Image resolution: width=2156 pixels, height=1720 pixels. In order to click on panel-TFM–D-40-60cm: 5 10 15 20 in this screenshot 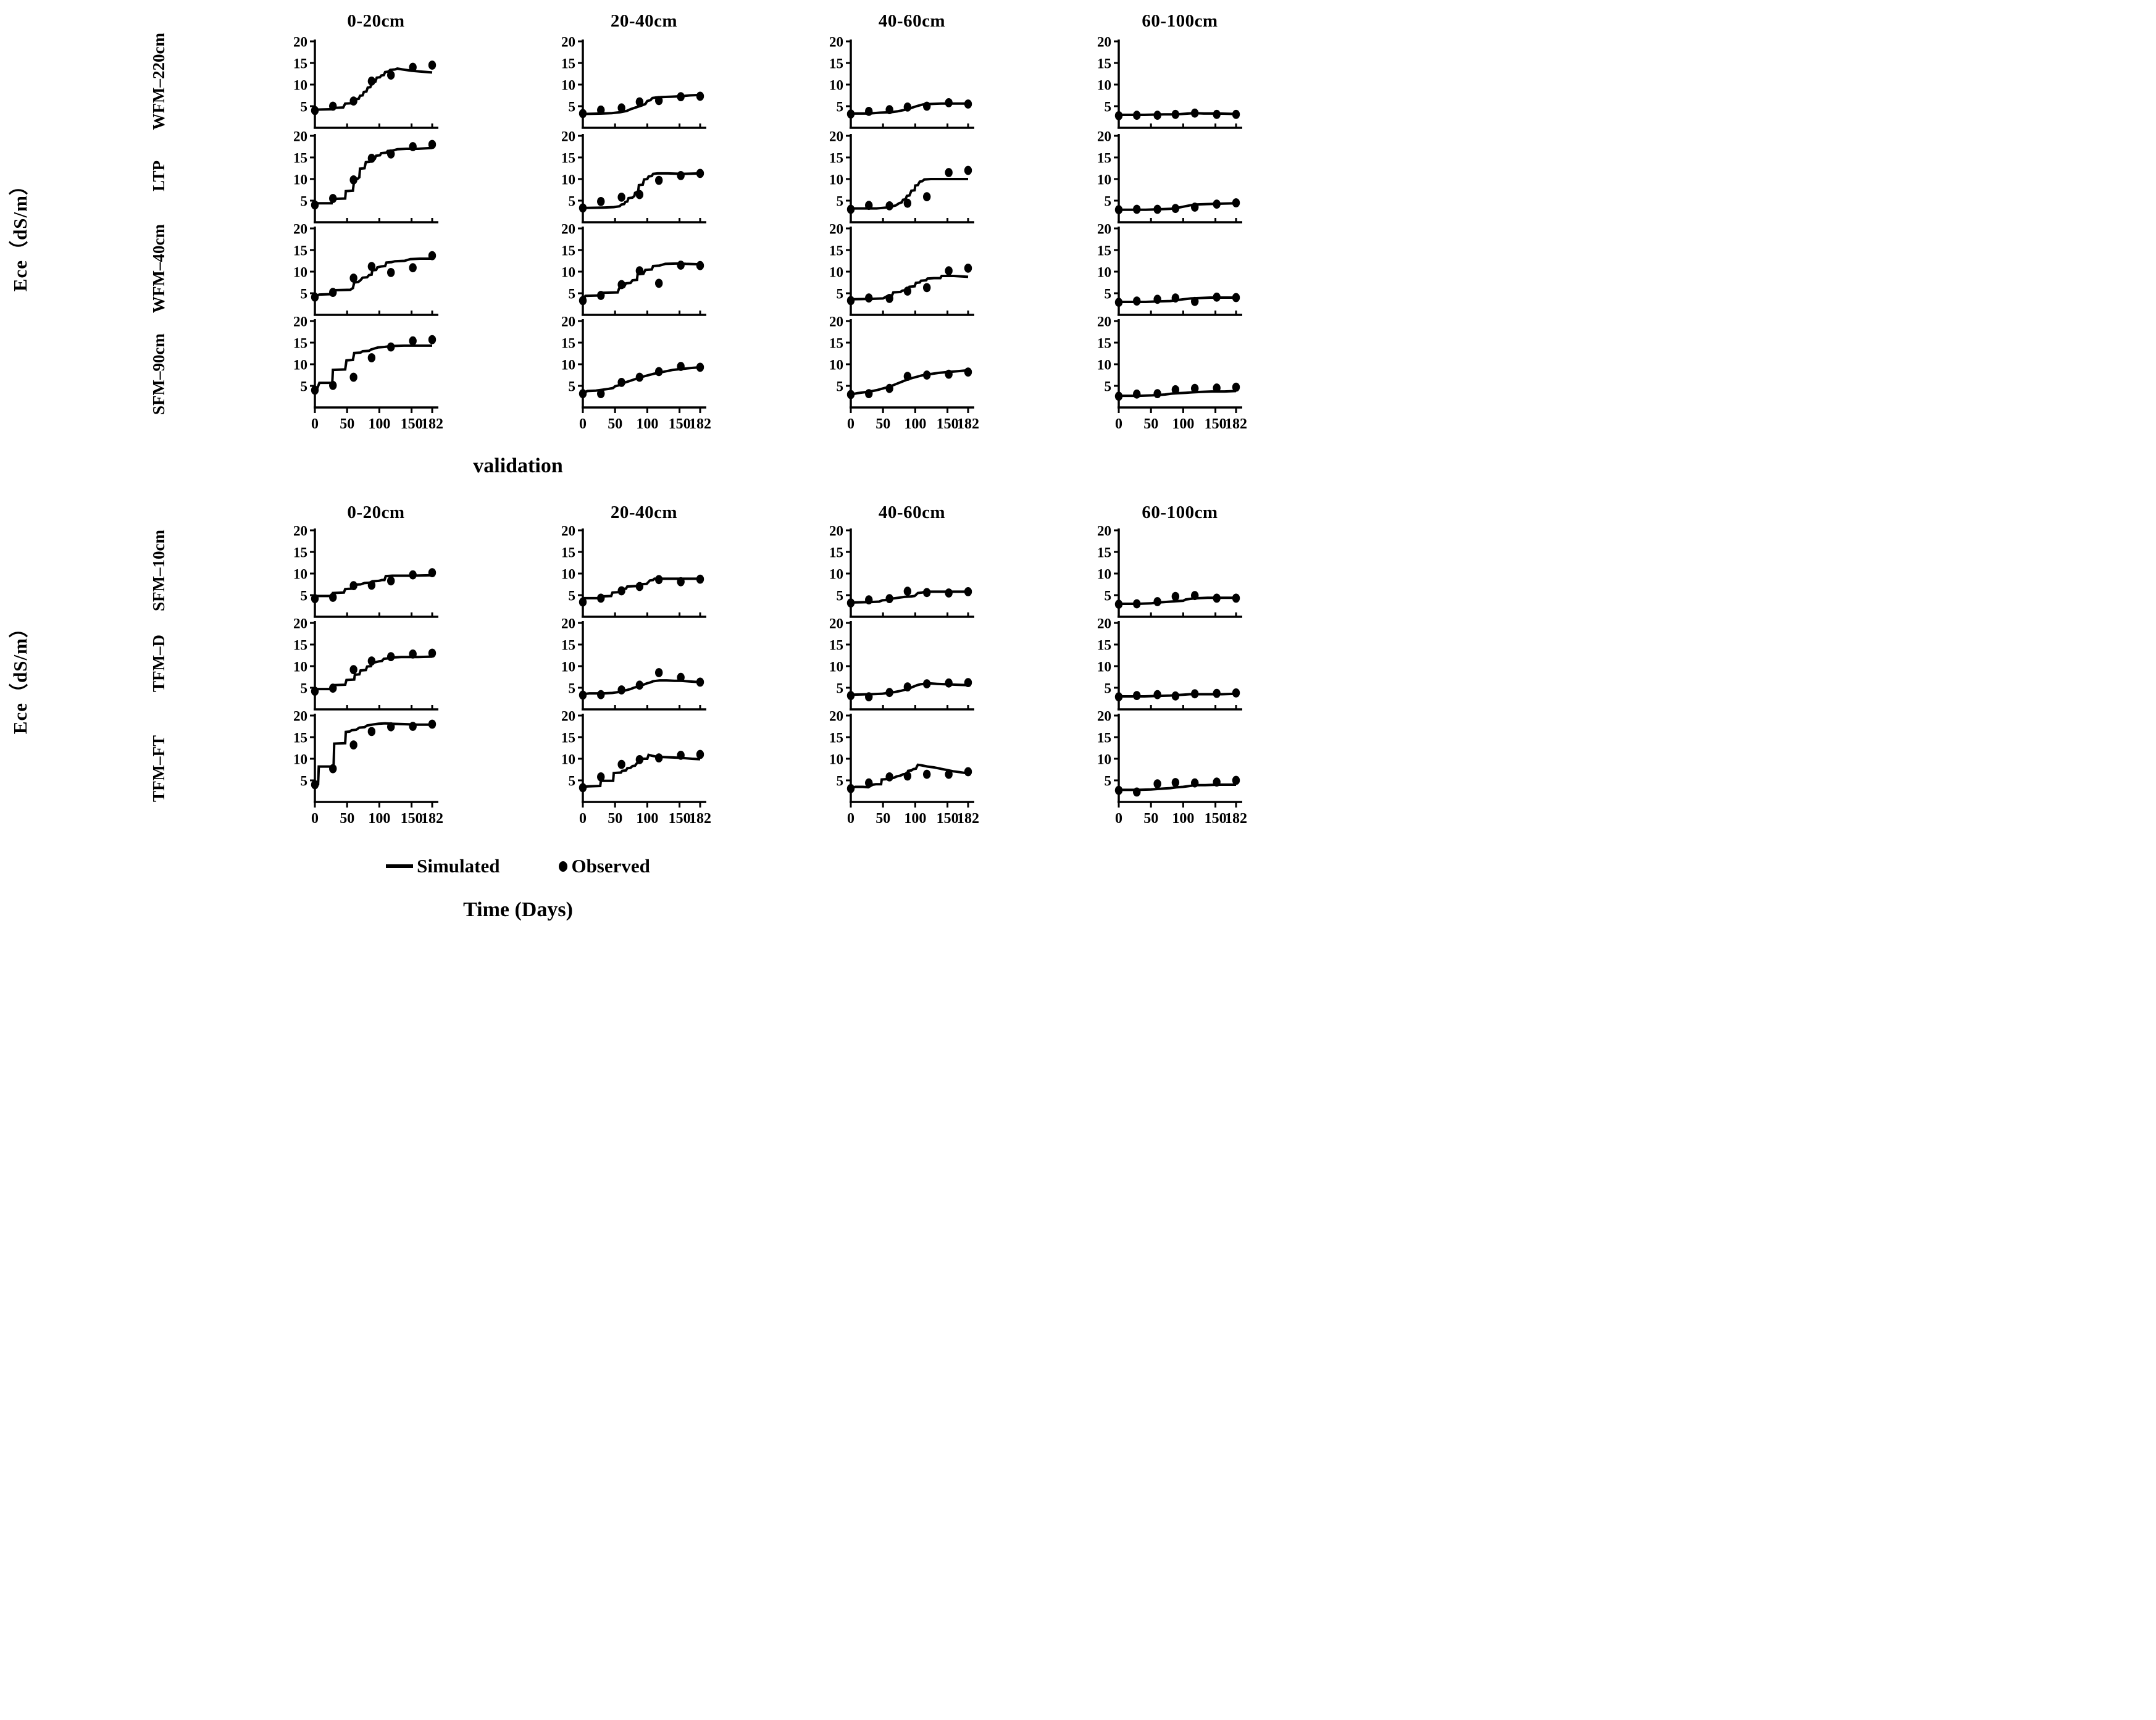, I will do `click(900, 663)`.